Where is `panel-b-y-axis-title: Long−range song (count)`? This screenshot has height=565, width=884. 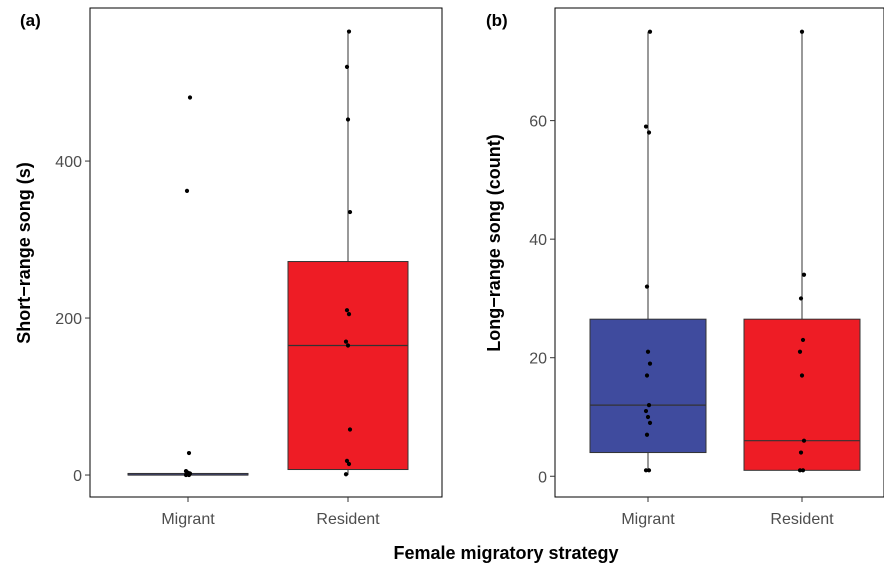 panel-b-y-axis-title: Long−range song (count) is located at coordinates (494, 243).